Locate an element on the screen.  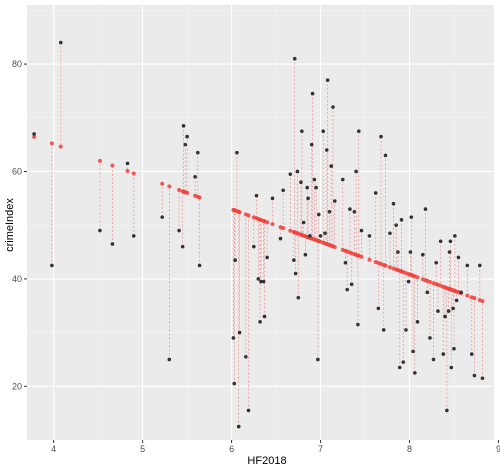
y-tick-label: 60 is located at coordinates (17, 171).